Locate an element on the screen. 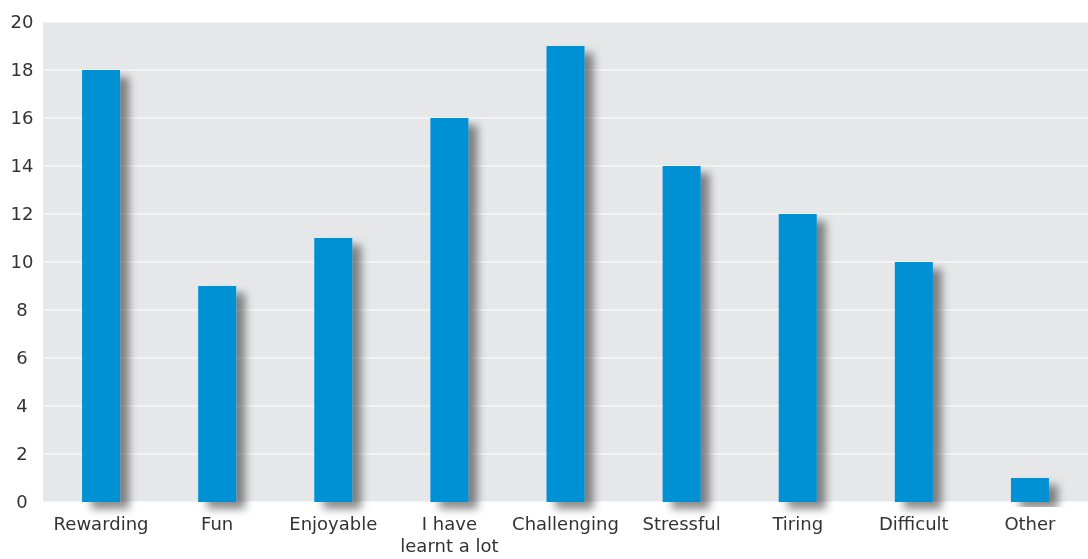 The height and width of the screenshot is (559, 1088). y-tick-label: 16 is located at coordinates (22, 118).